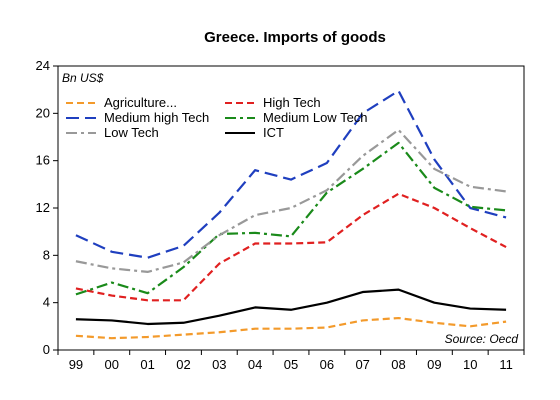  What do you see at coordinates (43, 112) in the screenshot?
I see `y-tick-label: 20` at bounding box center [43, 112].